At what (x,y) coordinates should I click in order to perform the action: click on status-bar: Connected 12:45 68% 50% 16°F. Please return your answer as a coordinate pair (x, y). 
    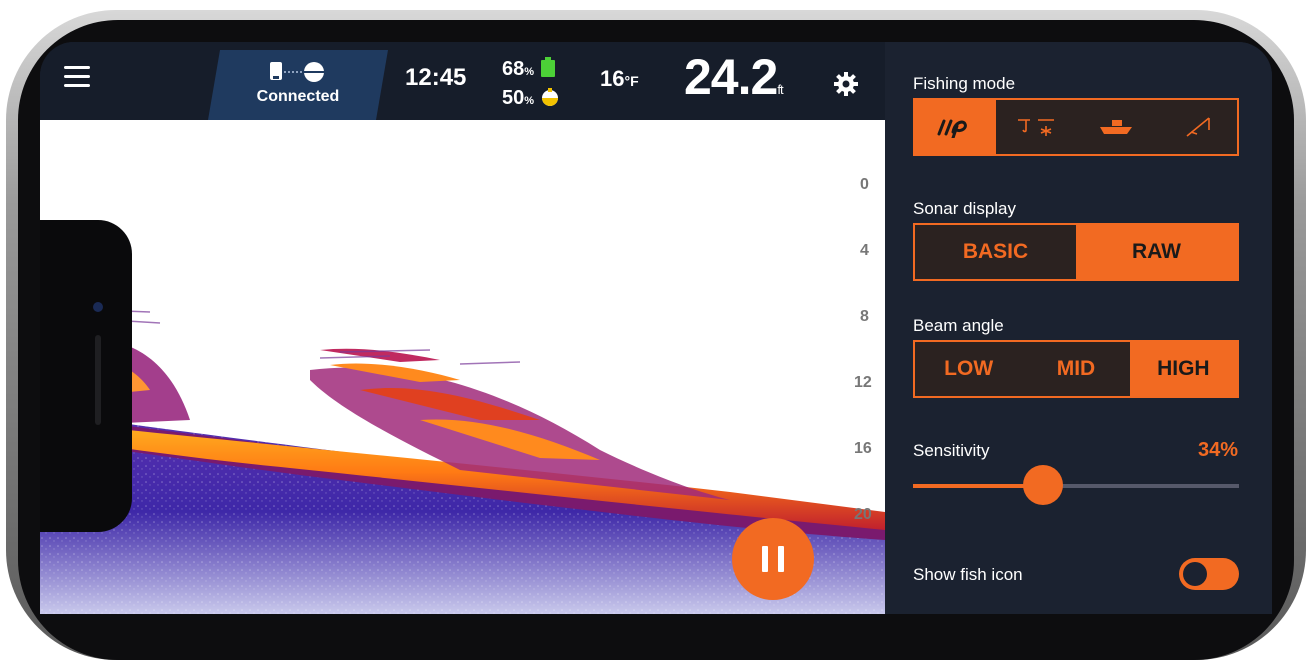
    Looking at the image, I should click on (462, 81).